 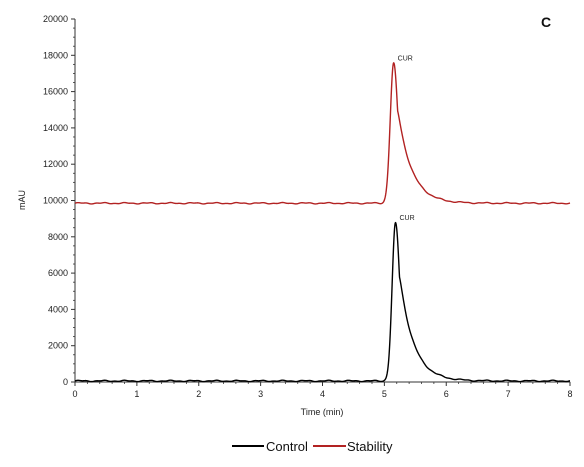 What do you see at coordinates (569, 394) in the screenshot?
I see `x-tick-label: 8` at bounding box center [569, 394].